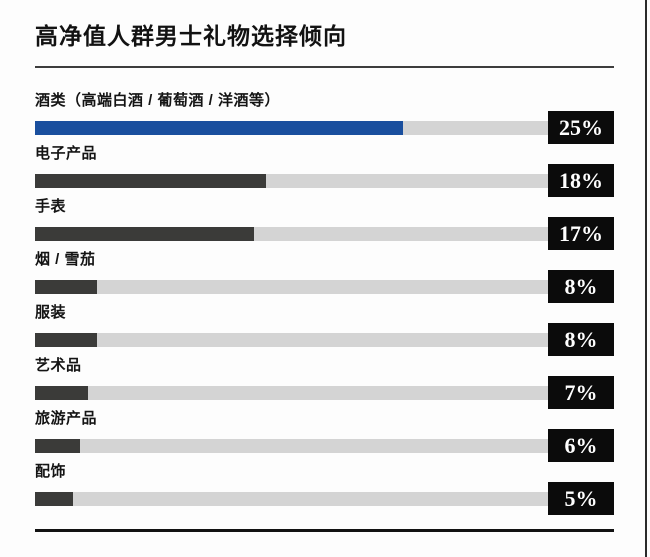 The width and height of the screenshot is (650, 557). What do you see at coordinates (324, 530) in the screenshot?
I see `bottom-divider` at bounding box center [324, 530].